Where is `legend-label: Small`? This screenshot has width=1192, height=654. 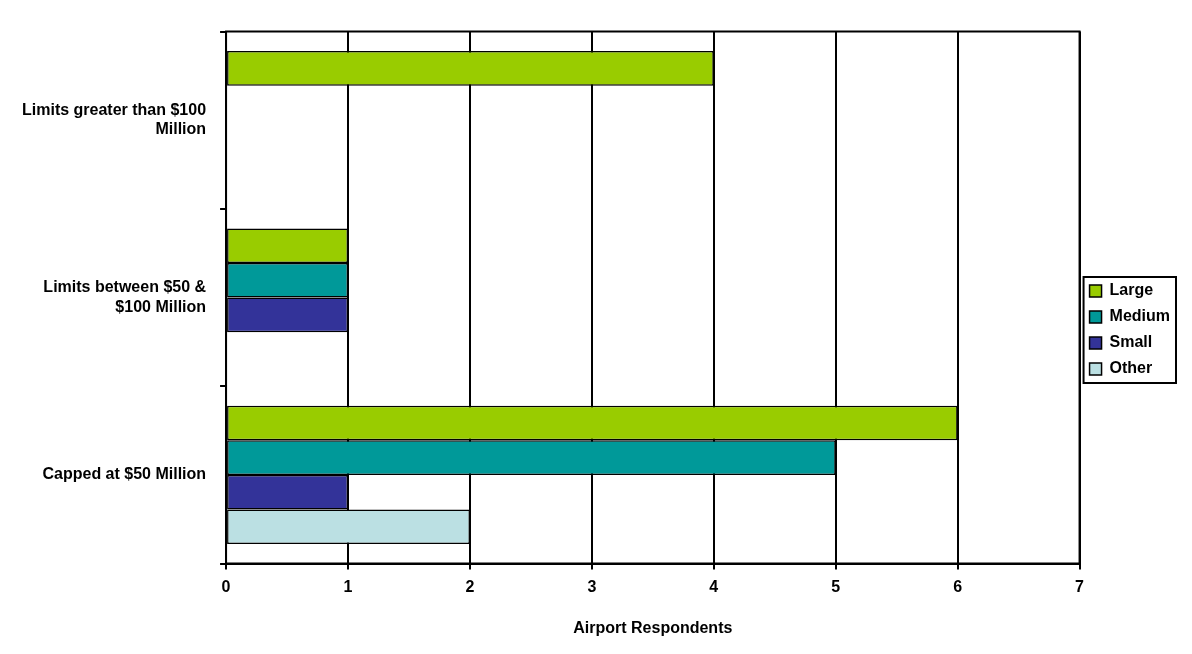
legend-label: Small is located at coordinates (1131, 342).